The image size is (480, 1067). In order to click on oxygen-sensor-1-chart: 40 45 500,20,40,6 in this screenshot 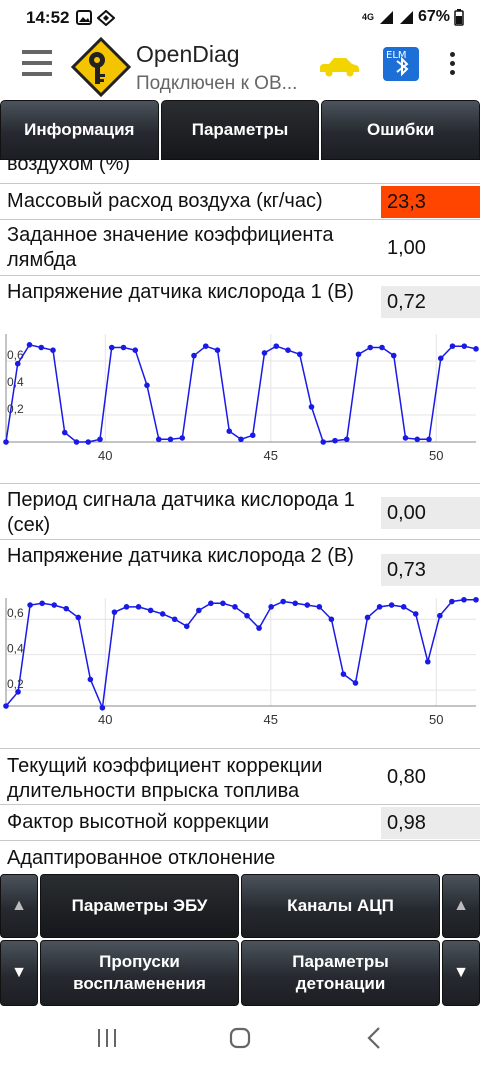, I will do `click(241, 398)`.